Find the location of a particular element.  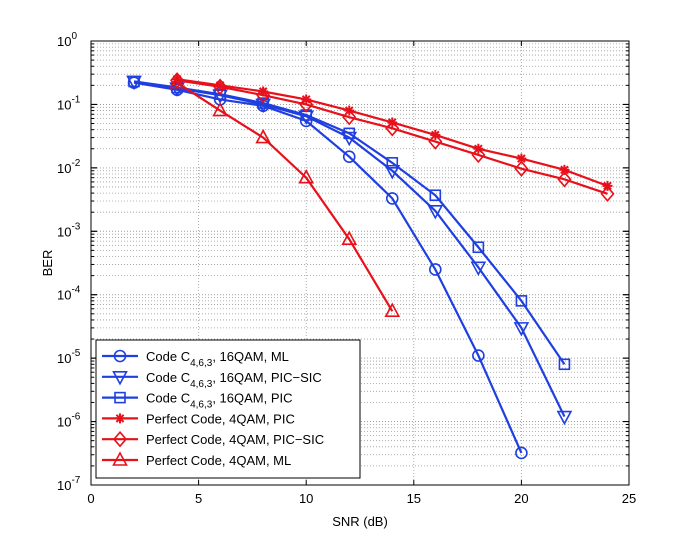

x-axis-label: SNR (dB) is located at coordinates (360, 521).